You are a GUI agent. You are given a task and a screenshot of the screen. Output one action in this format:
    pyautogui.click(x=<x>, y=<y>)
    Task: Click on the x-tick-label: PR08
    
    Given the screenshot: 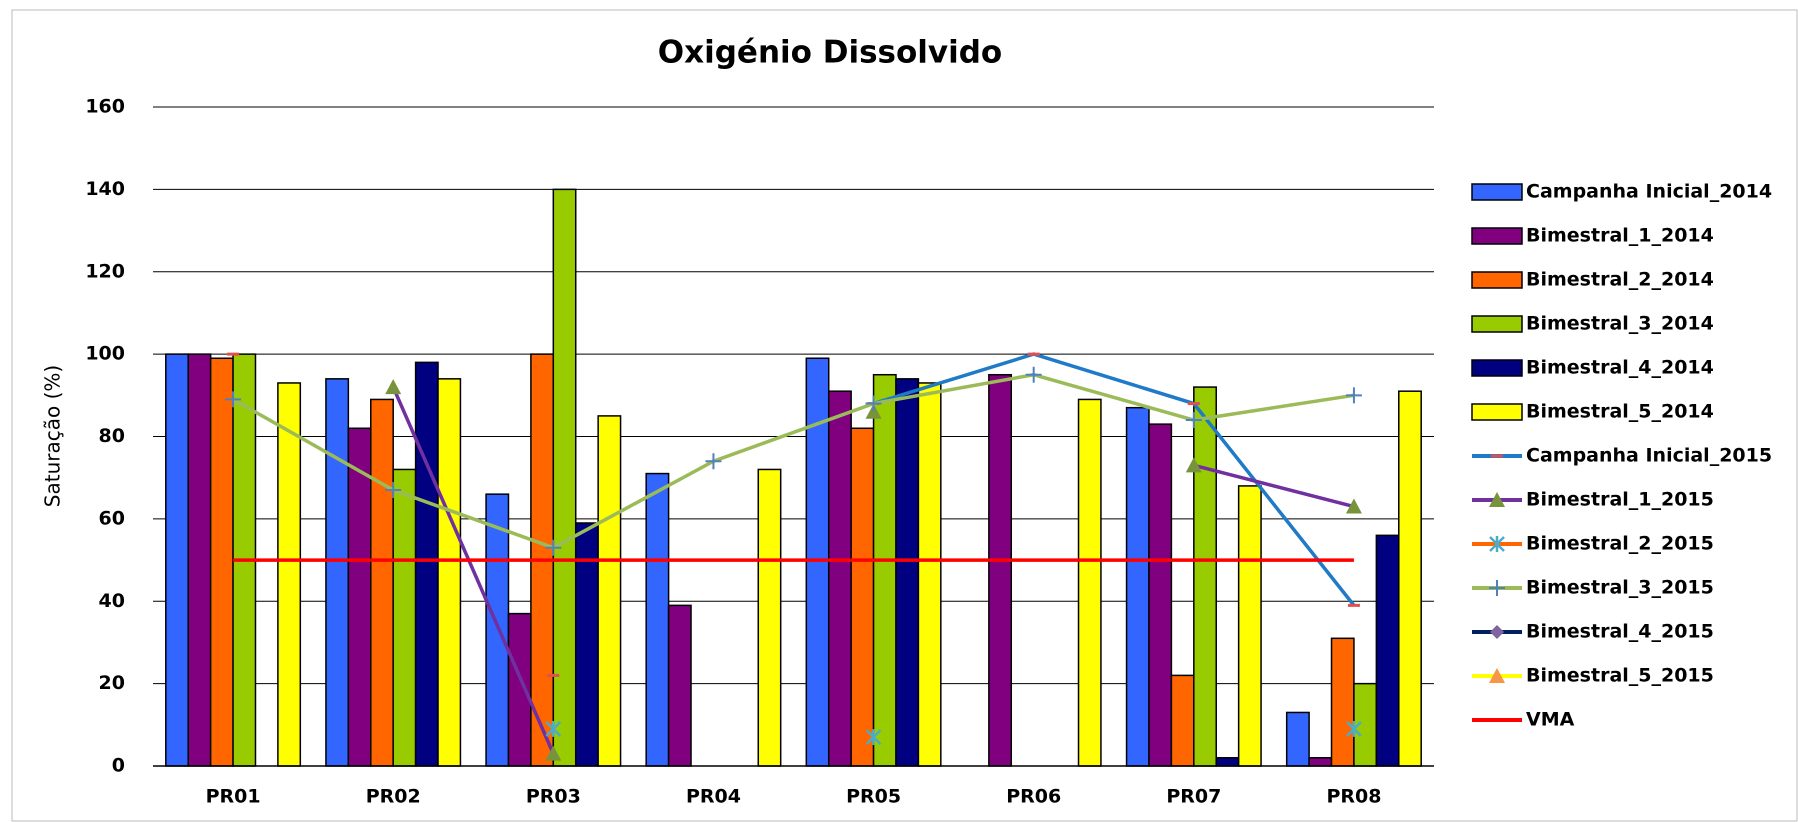 What is the action you would take?
    pyautogui.click(x=1353, y=797)
    